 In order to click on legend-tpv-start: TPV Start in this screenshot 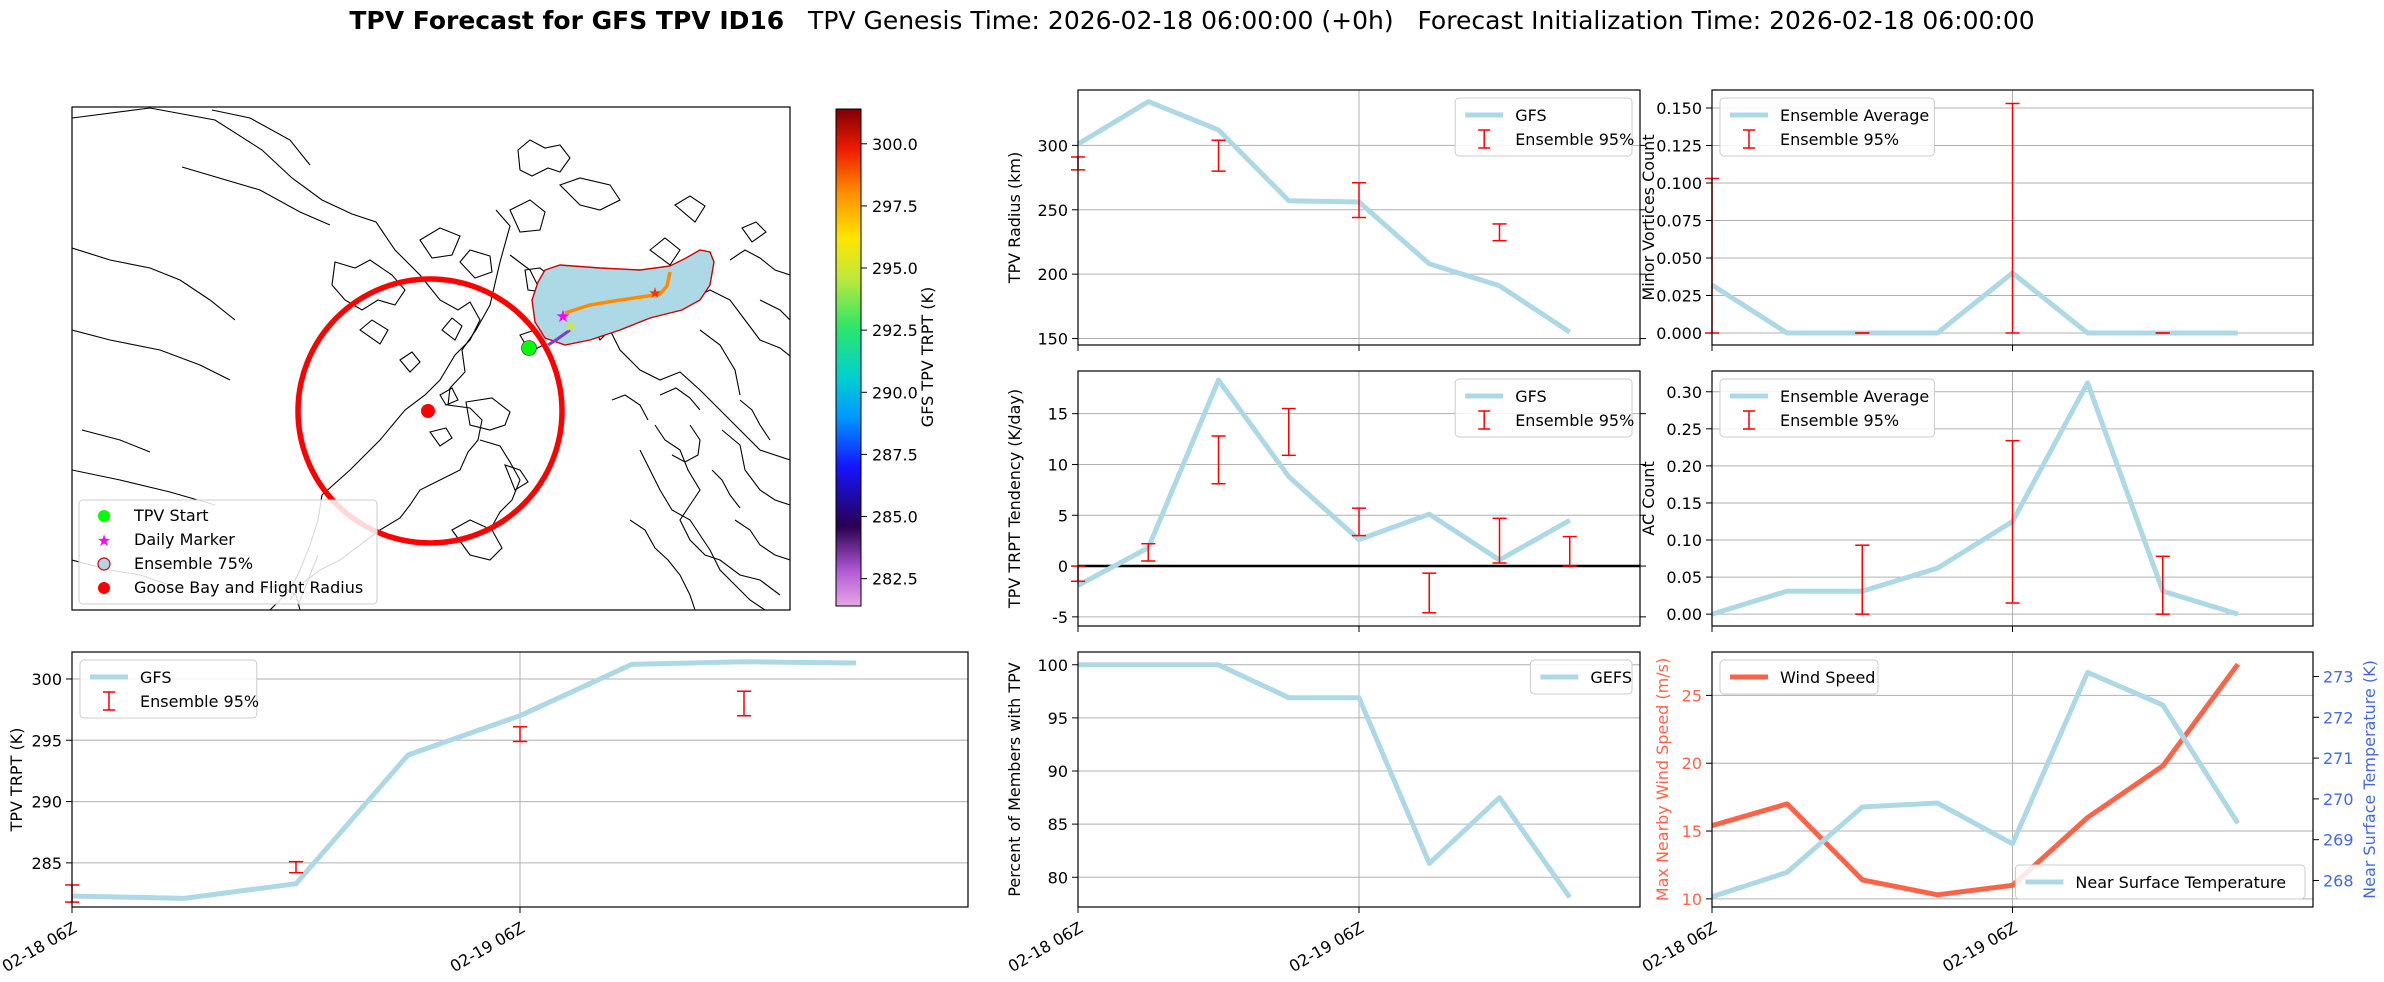, I will do `click(171, 515)`.